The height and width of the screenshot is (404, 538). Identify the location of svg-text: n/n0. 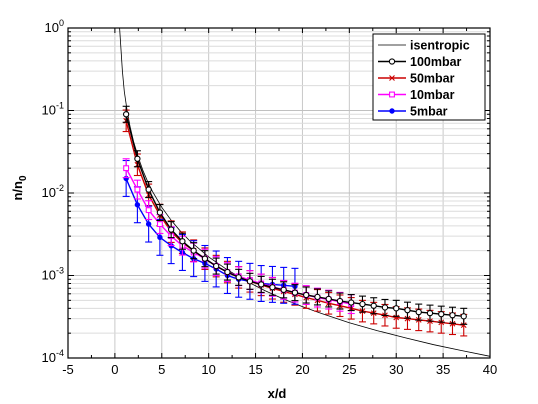
(19, 188).